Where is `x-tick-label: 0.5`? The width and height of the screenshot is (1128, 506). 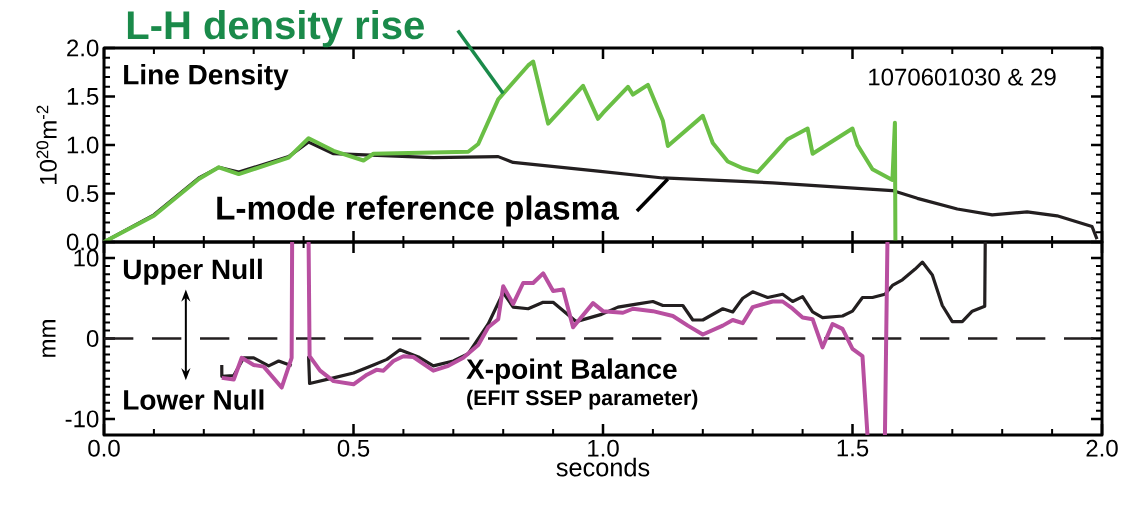
x-tick-label: 0.5 is located at coordinates (353, 448).